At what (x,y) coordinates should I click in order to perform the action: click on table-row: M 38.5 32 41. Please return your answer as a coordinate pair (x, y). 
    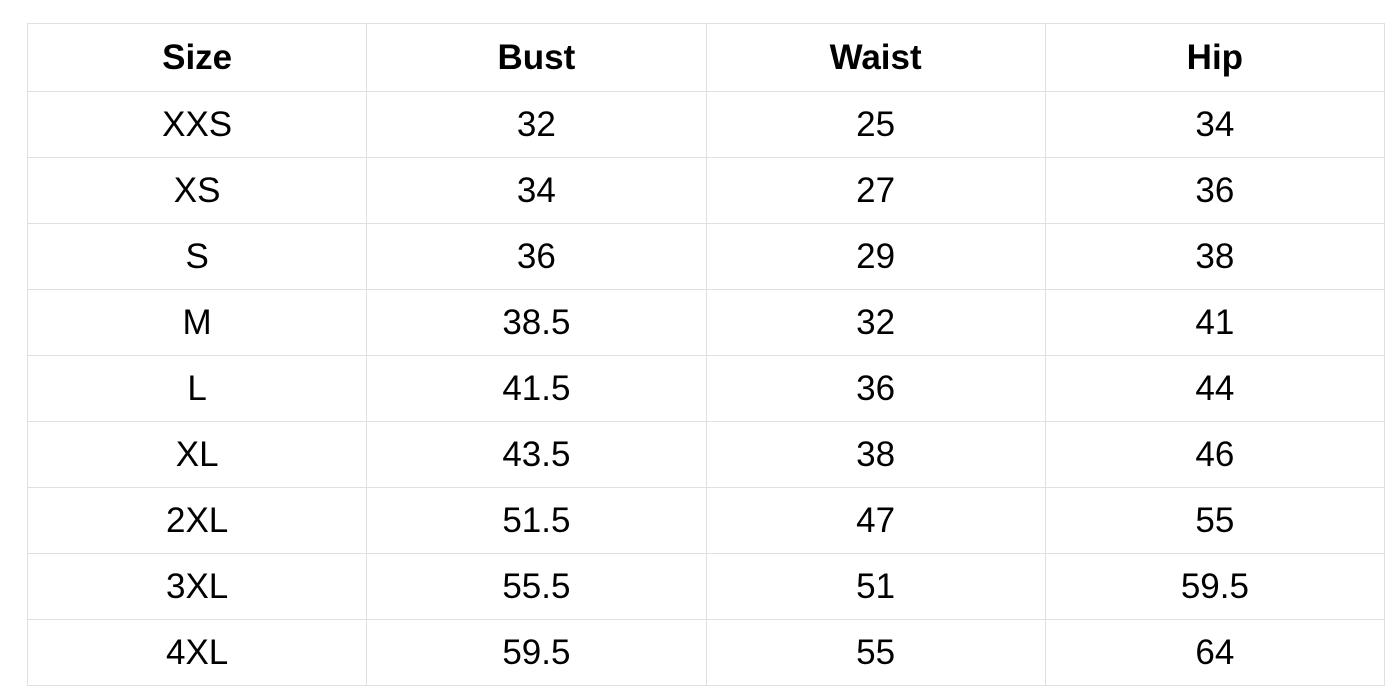
    Looking at the image, I should click on (706, 322).